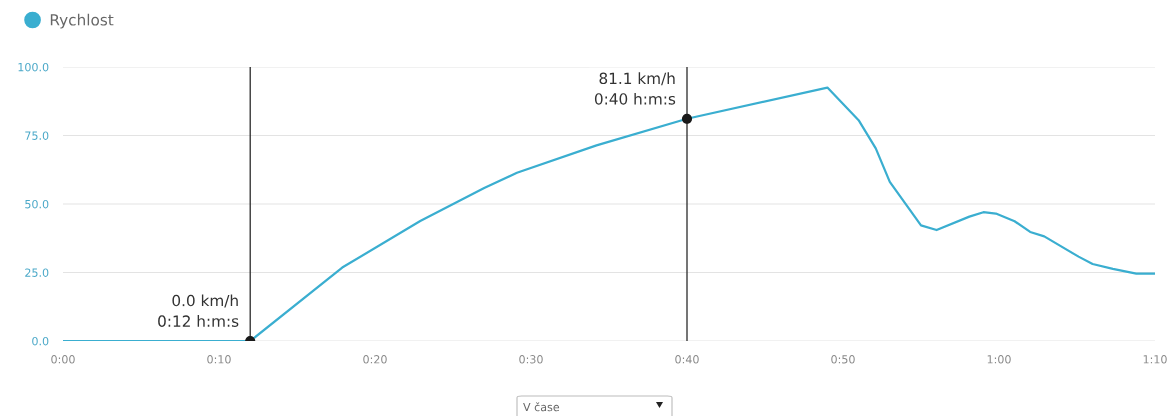 The image size is (1175, 416). What do you see at coordinates (82, 21) in the screenshot?
I see `legend-label: Rychlost` at bounding box center [82, 21].